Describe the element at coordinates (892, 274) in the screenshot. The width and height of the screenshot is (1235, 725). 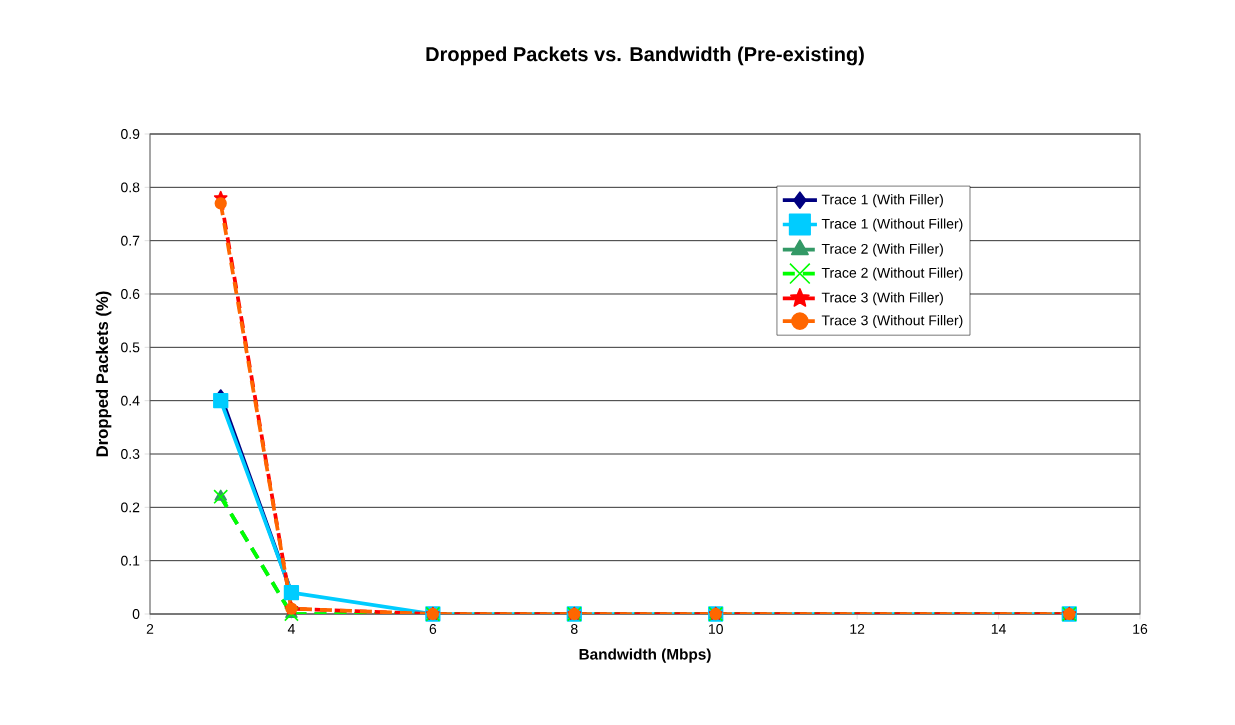
I see `legend-label: Trace 2 (Without Filler)` at that location.